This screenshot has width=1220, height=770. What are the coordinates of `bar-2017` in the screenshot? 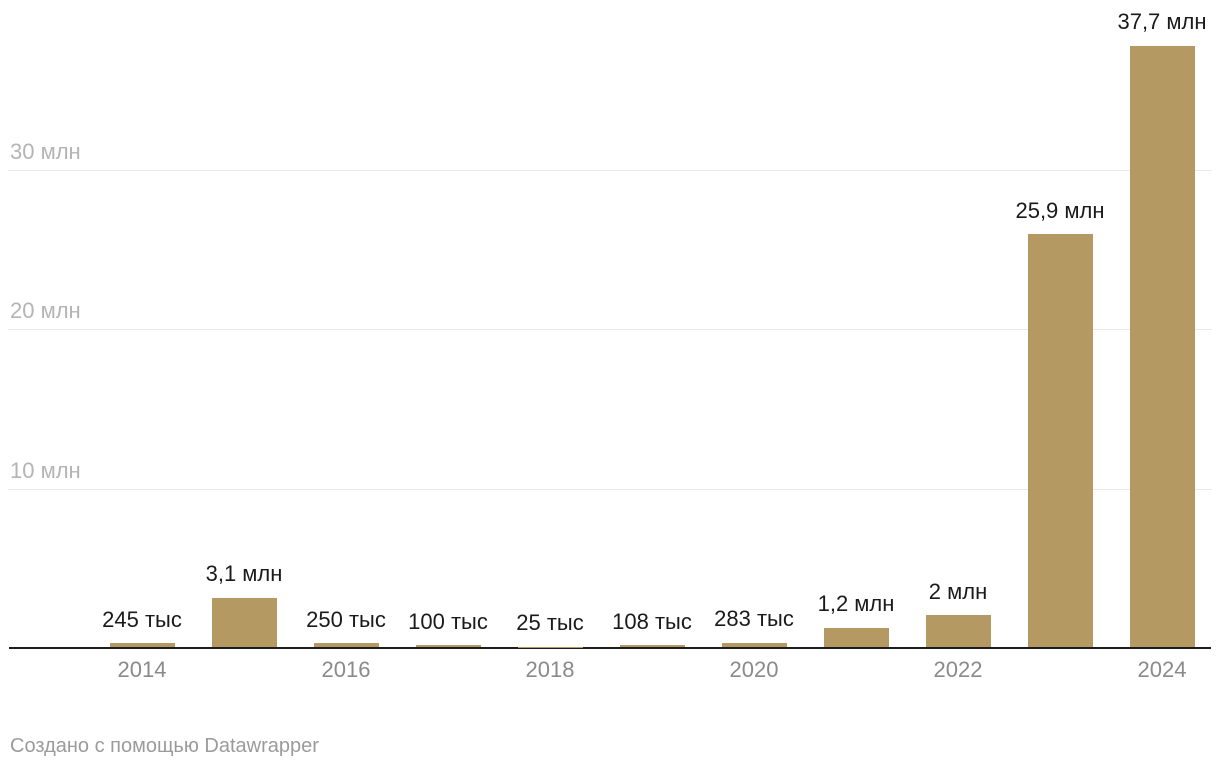 It's located at (448, 646).